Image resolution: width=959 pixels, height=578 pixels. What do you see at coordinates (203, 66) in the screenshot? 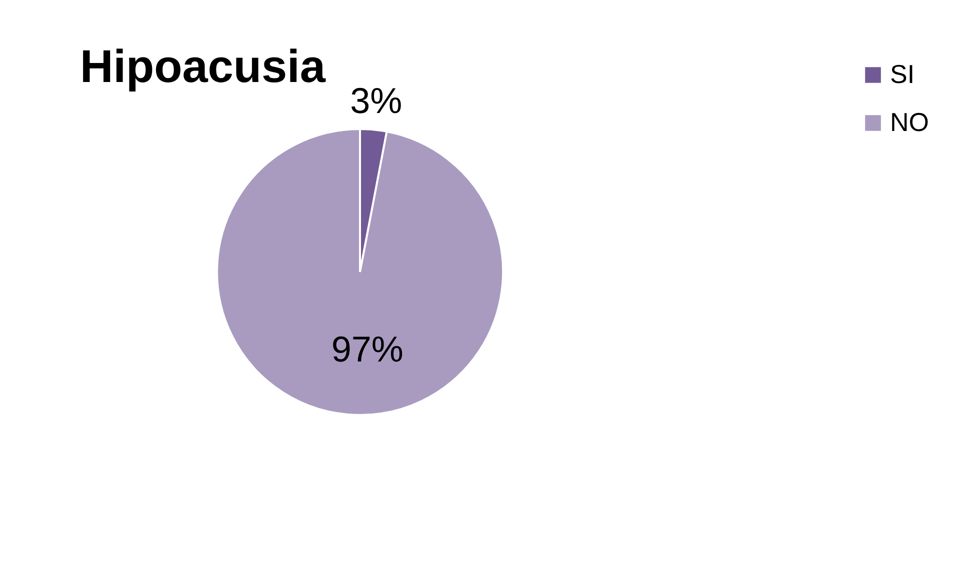
I see `chart-title: Hipoacusia` at bounding box center [203, 66].